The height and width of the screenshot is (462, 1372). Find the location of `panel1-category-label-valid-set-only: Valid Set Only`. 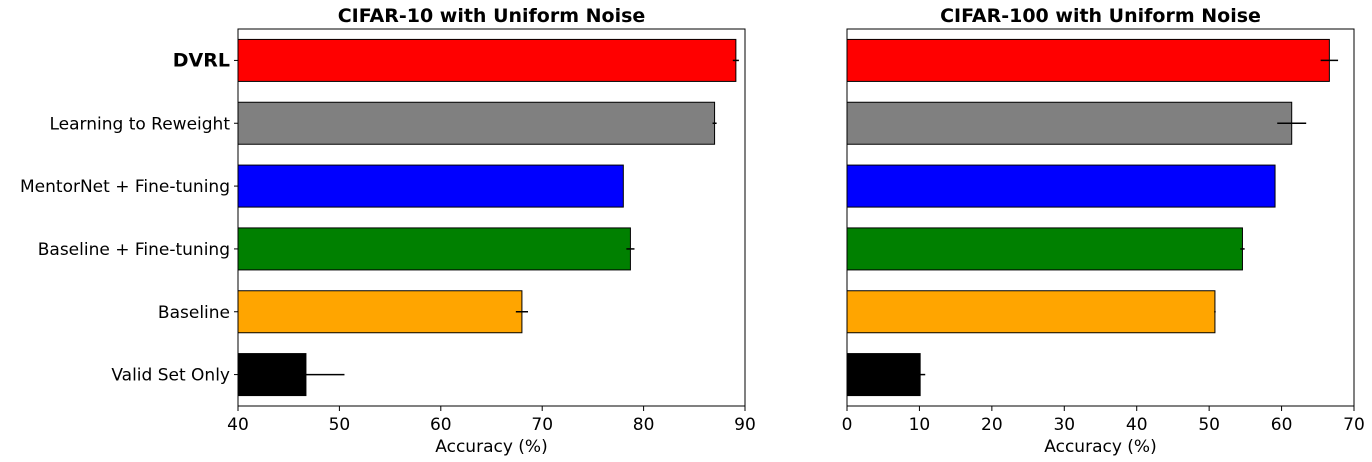

panel1-category-label-valid-set-only: Valid Set Only is located at coordinates (170, 376).